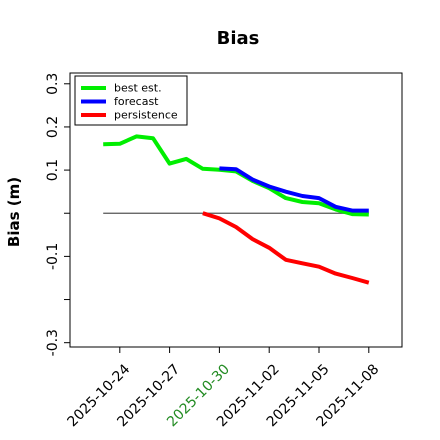 This screenshot has height=440, width=440. I want to click on legend-label: best est., so click(138, 88).